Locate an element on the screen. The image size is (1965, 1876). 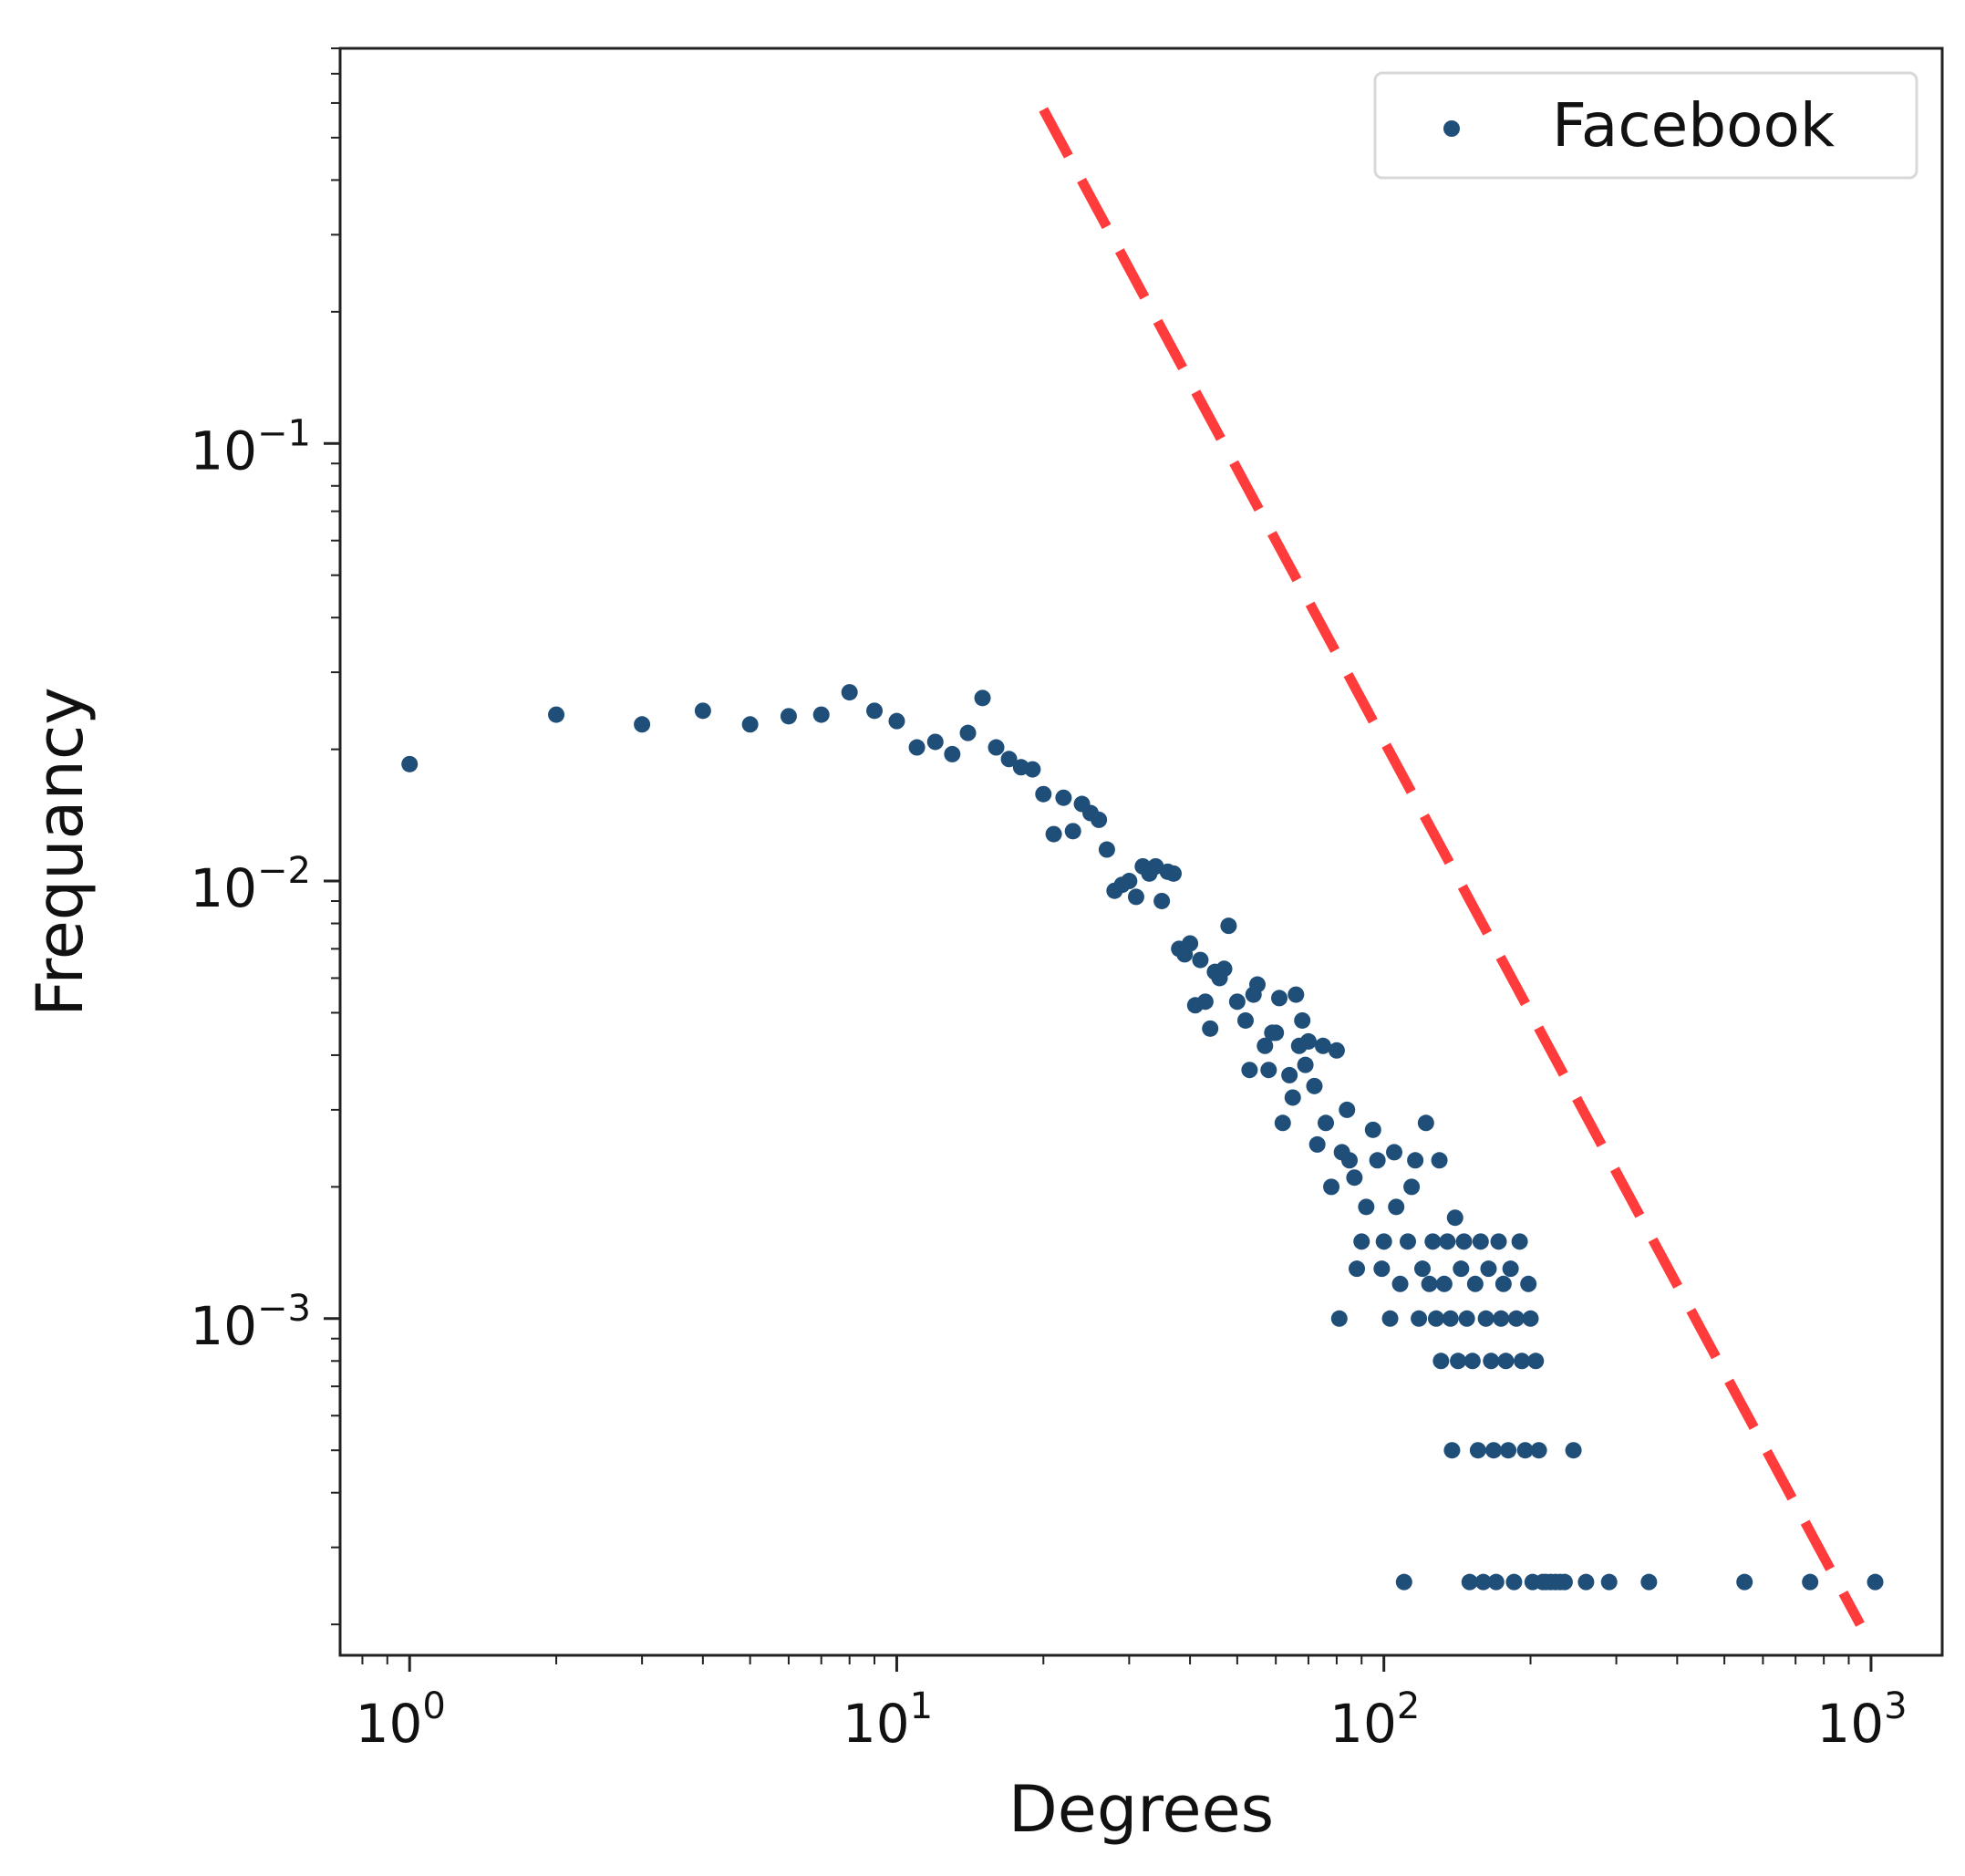
legend-box is located at coordinates (1646, 125).